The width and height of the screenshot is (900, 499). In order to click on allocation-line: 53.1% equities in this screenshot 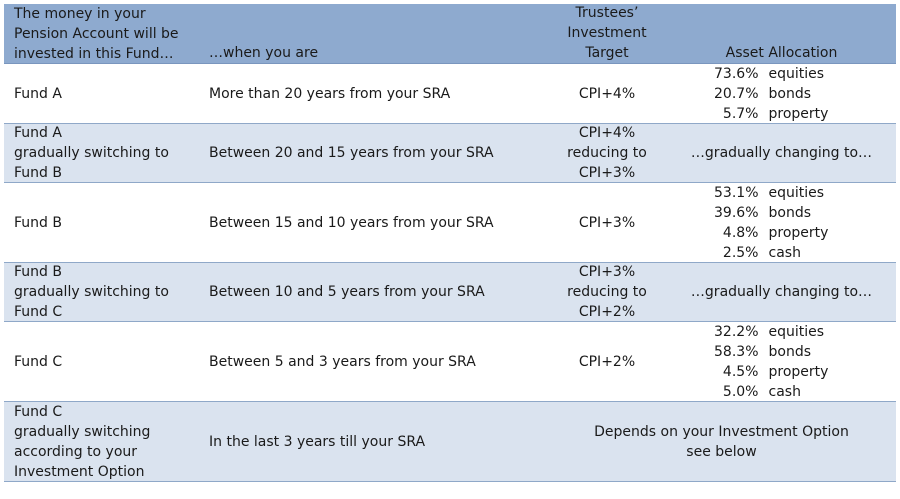, I will do `click(782, 193)`.